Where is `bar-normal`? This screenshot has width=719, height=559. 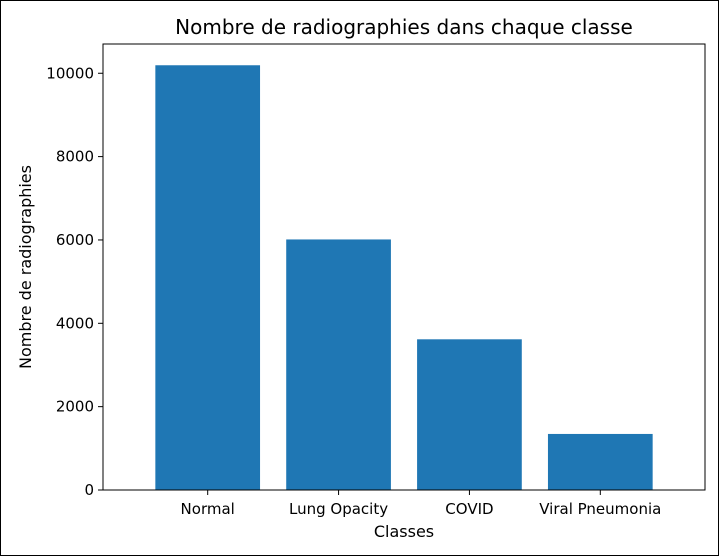
bar-normal is located at coordinates (208, 278).